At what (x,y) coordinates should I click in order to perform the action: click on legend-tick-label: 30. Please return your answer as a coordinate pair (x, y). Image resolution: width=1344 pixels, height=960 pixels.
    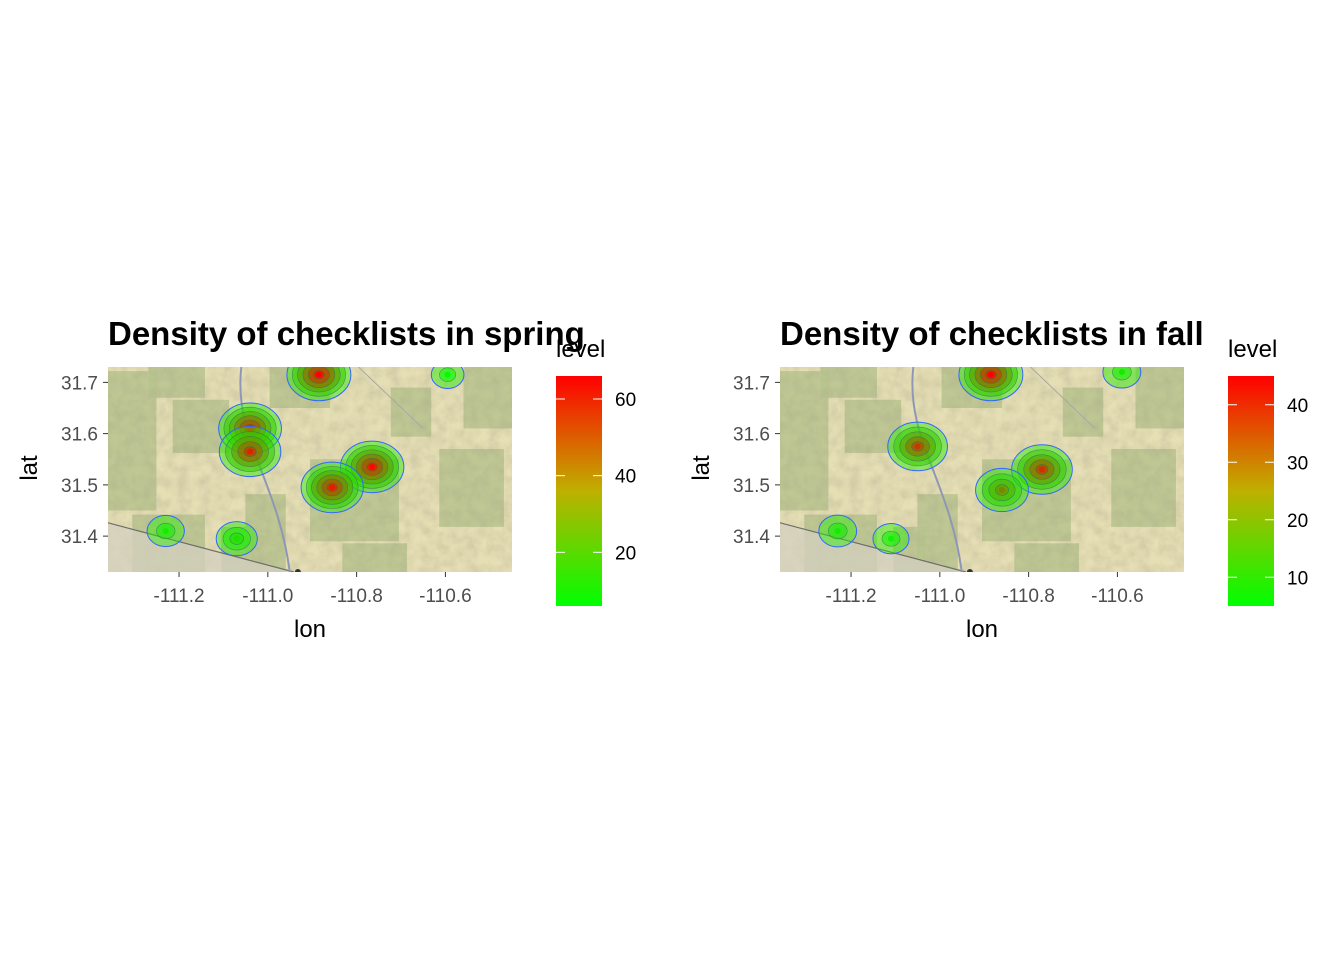
    Looking at the image, I should click on (1297, 463).